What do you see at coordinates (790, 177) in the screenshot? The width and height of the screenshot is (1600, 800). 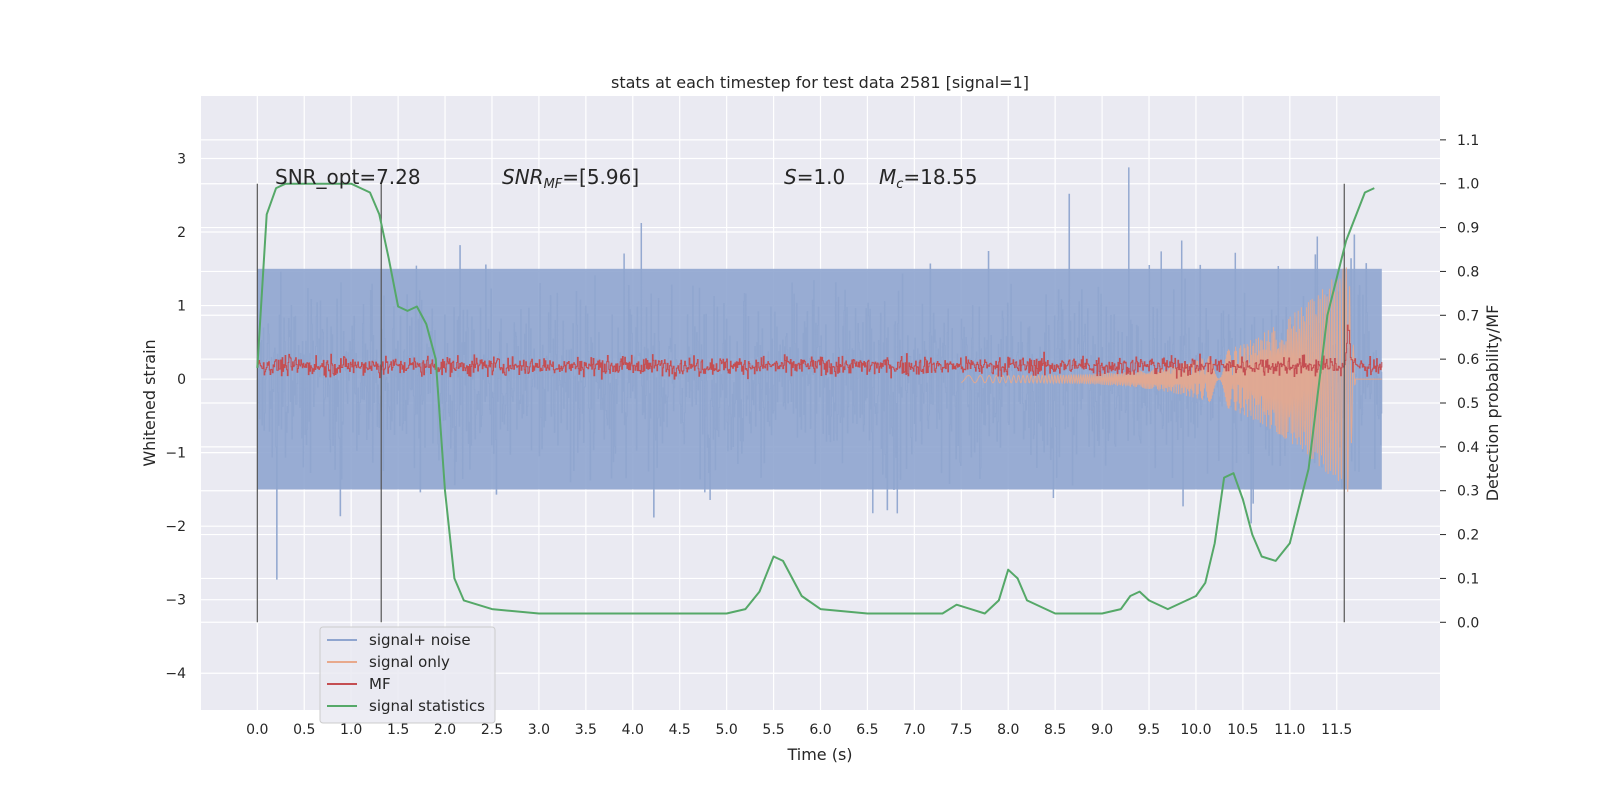 I see `annotation-s-symbol: S` at bounding box center [790, 177].